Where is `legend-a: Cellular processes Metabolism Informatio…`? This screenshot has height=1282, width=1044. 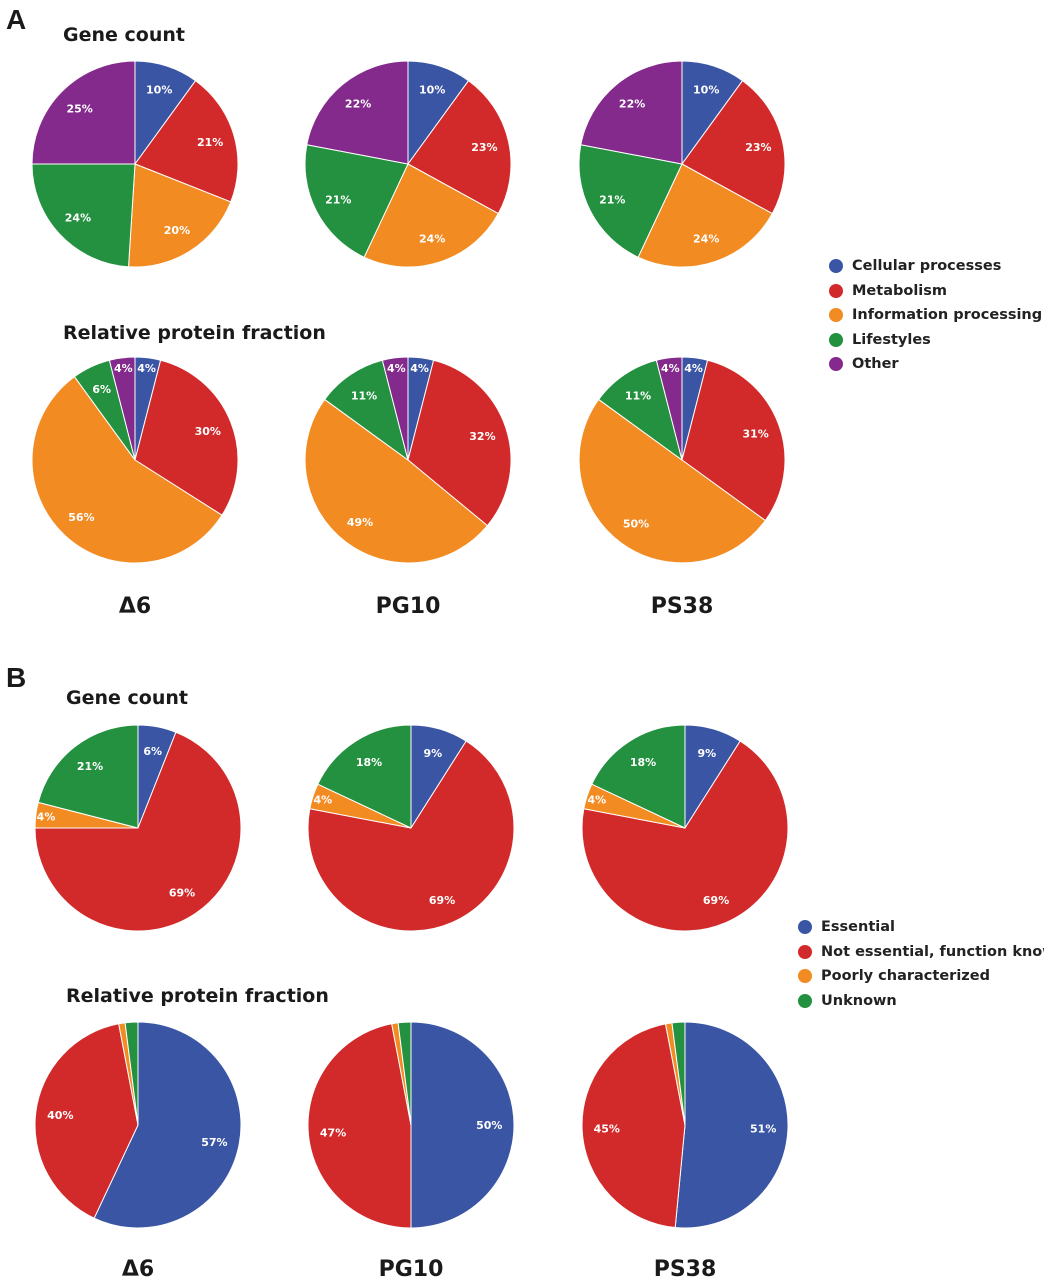
legend-a: Cellular processes Metabolism Informatio… is located at coordinates (935, 315).